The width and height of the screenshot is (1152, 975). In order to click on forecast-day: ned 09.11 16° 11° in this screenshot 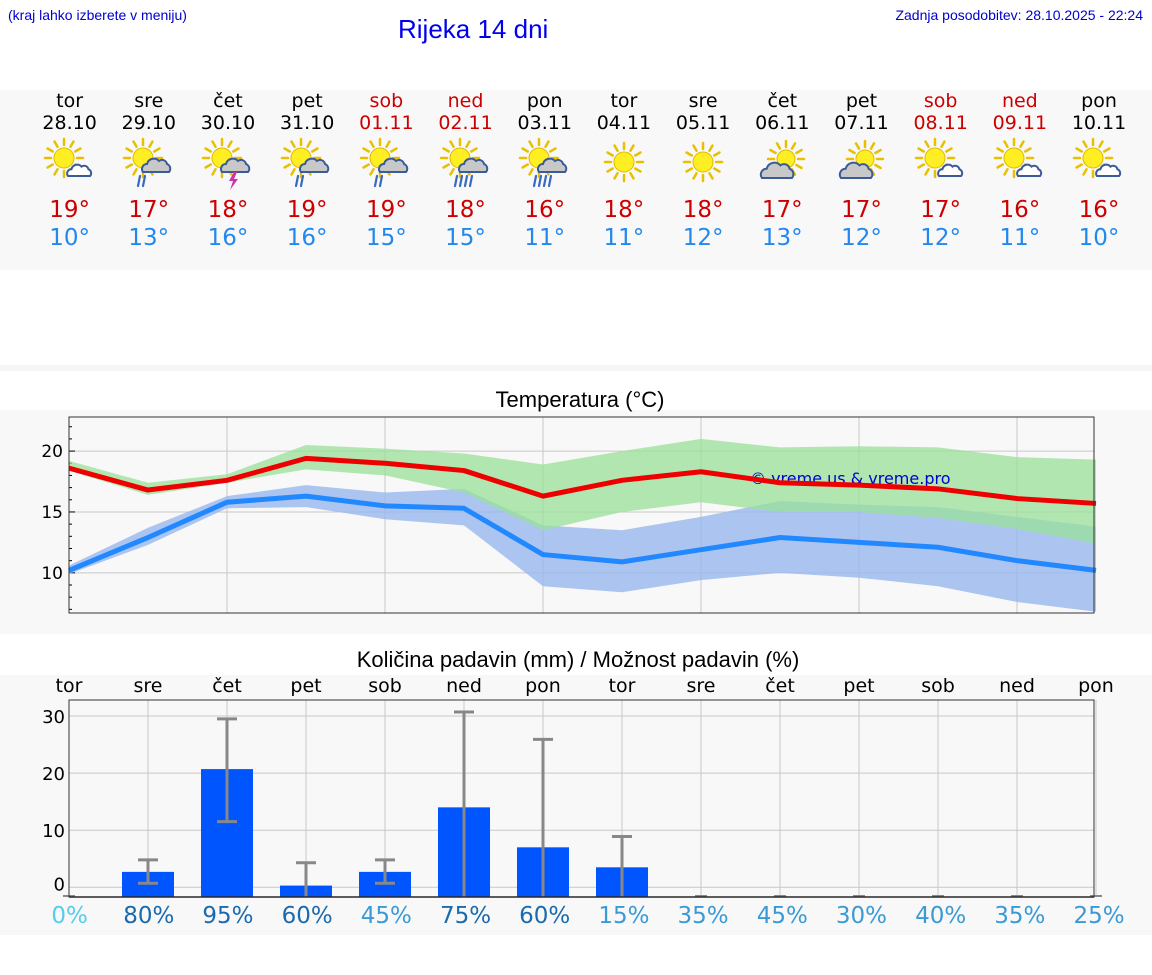, I will do `click(1019, 180)`.